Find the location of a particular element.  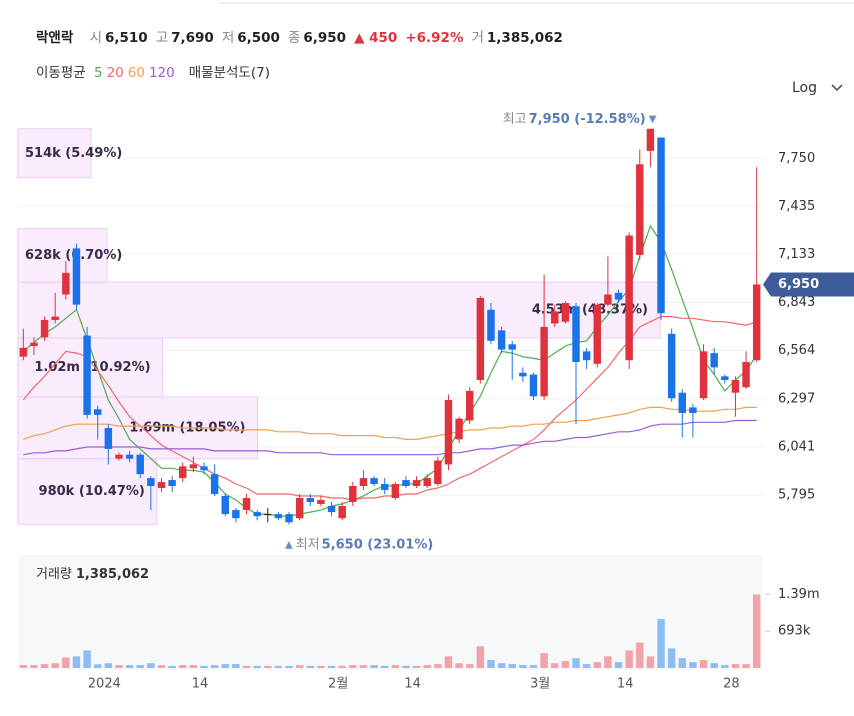

change: ▲ 450 is located at coordinates (376, 38).